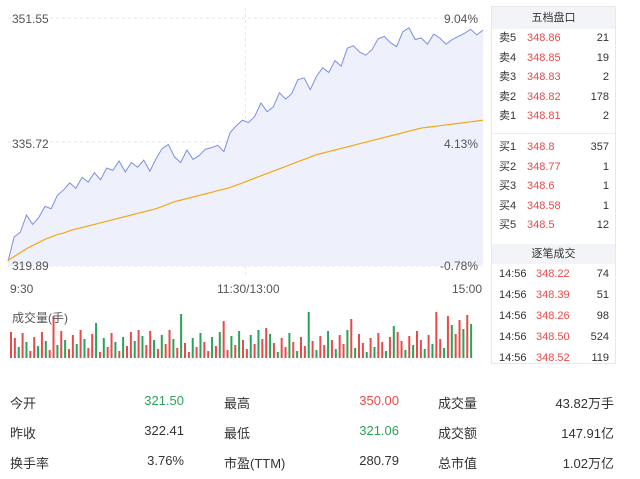  I want to click on y-axis-mid-percent: 4.13%, so click(460, 144).